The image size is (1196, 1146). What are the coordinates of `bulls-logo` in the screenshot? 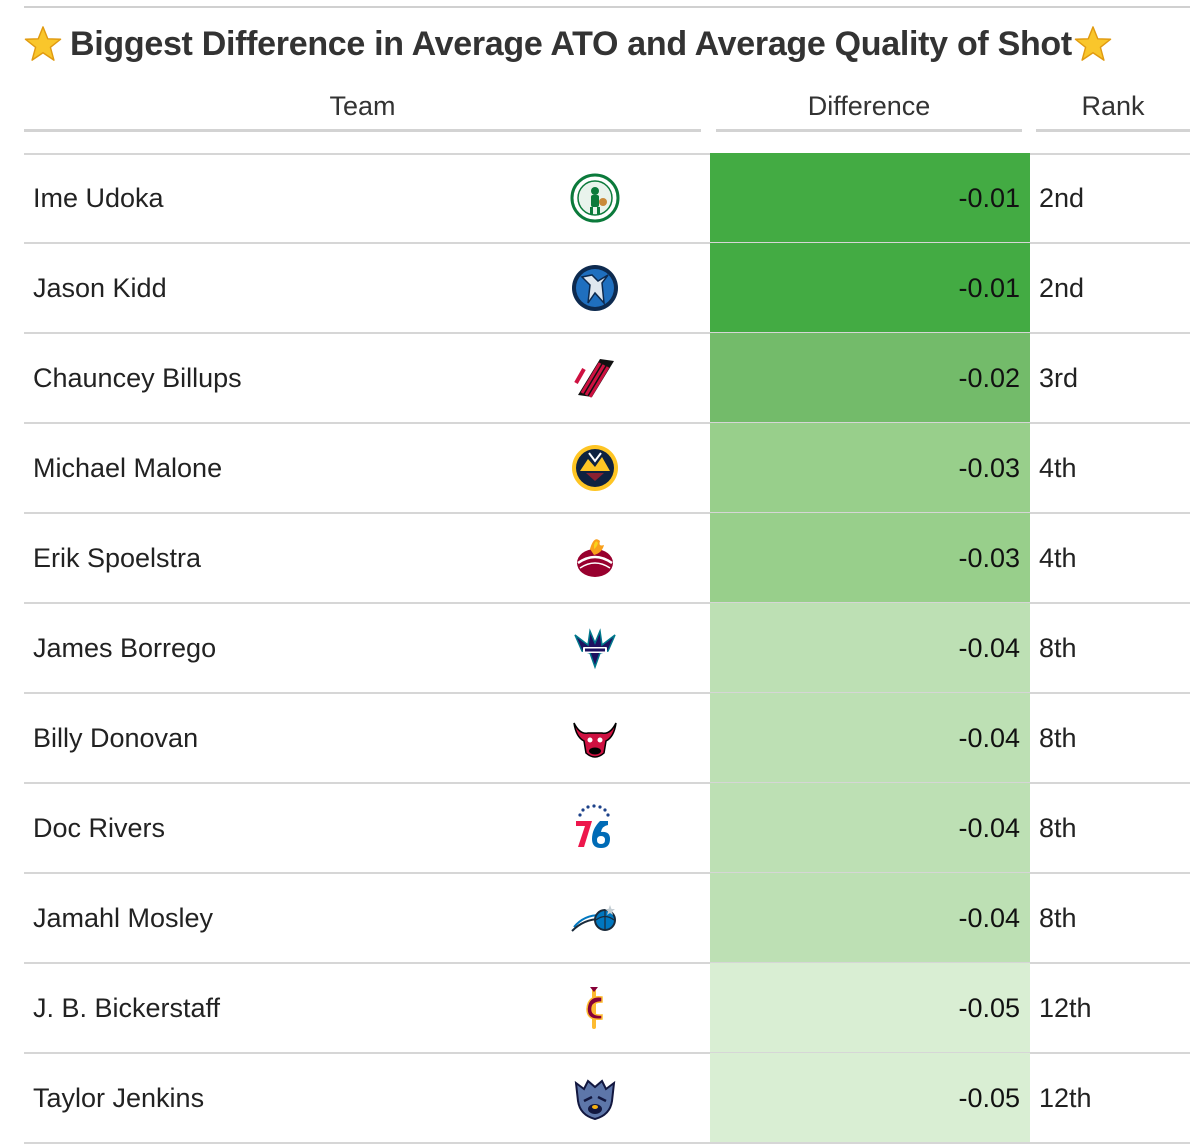 It's located at (595, 740).